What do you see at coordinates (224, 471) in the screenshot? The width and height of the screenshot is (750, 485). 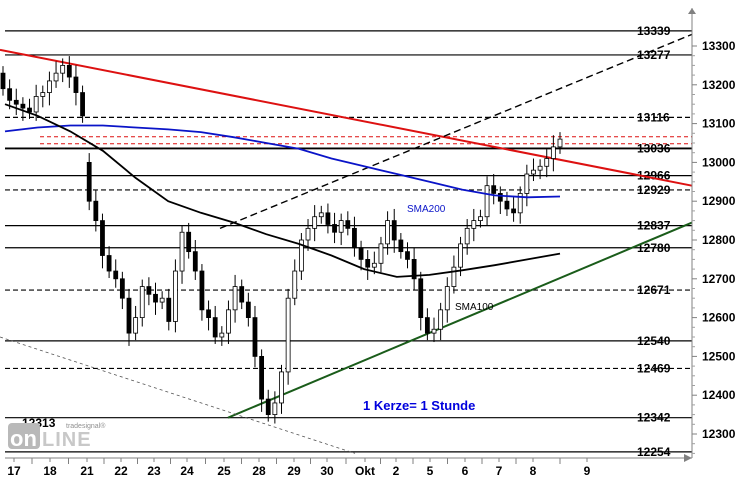 I see `x-tick-label: 25` at bounding box center [224, 471].